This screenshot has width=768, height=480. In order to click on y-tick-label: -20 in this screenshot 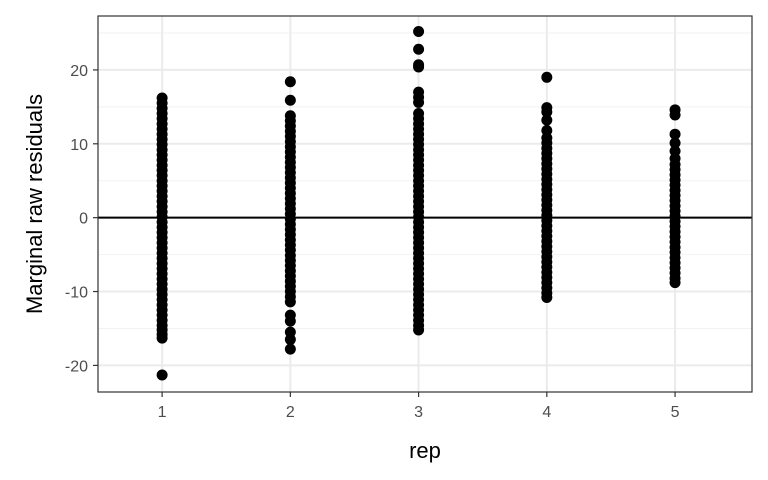, I will do `click(76, 366)`.